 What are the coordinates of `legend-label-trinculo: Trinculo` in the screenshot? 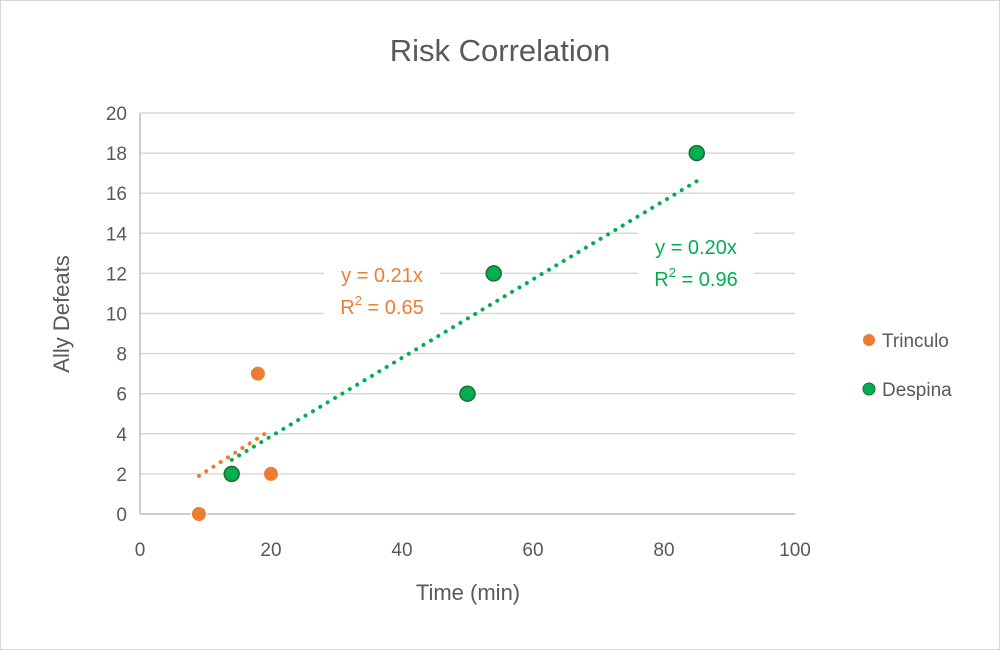 It's located at (915, 341).